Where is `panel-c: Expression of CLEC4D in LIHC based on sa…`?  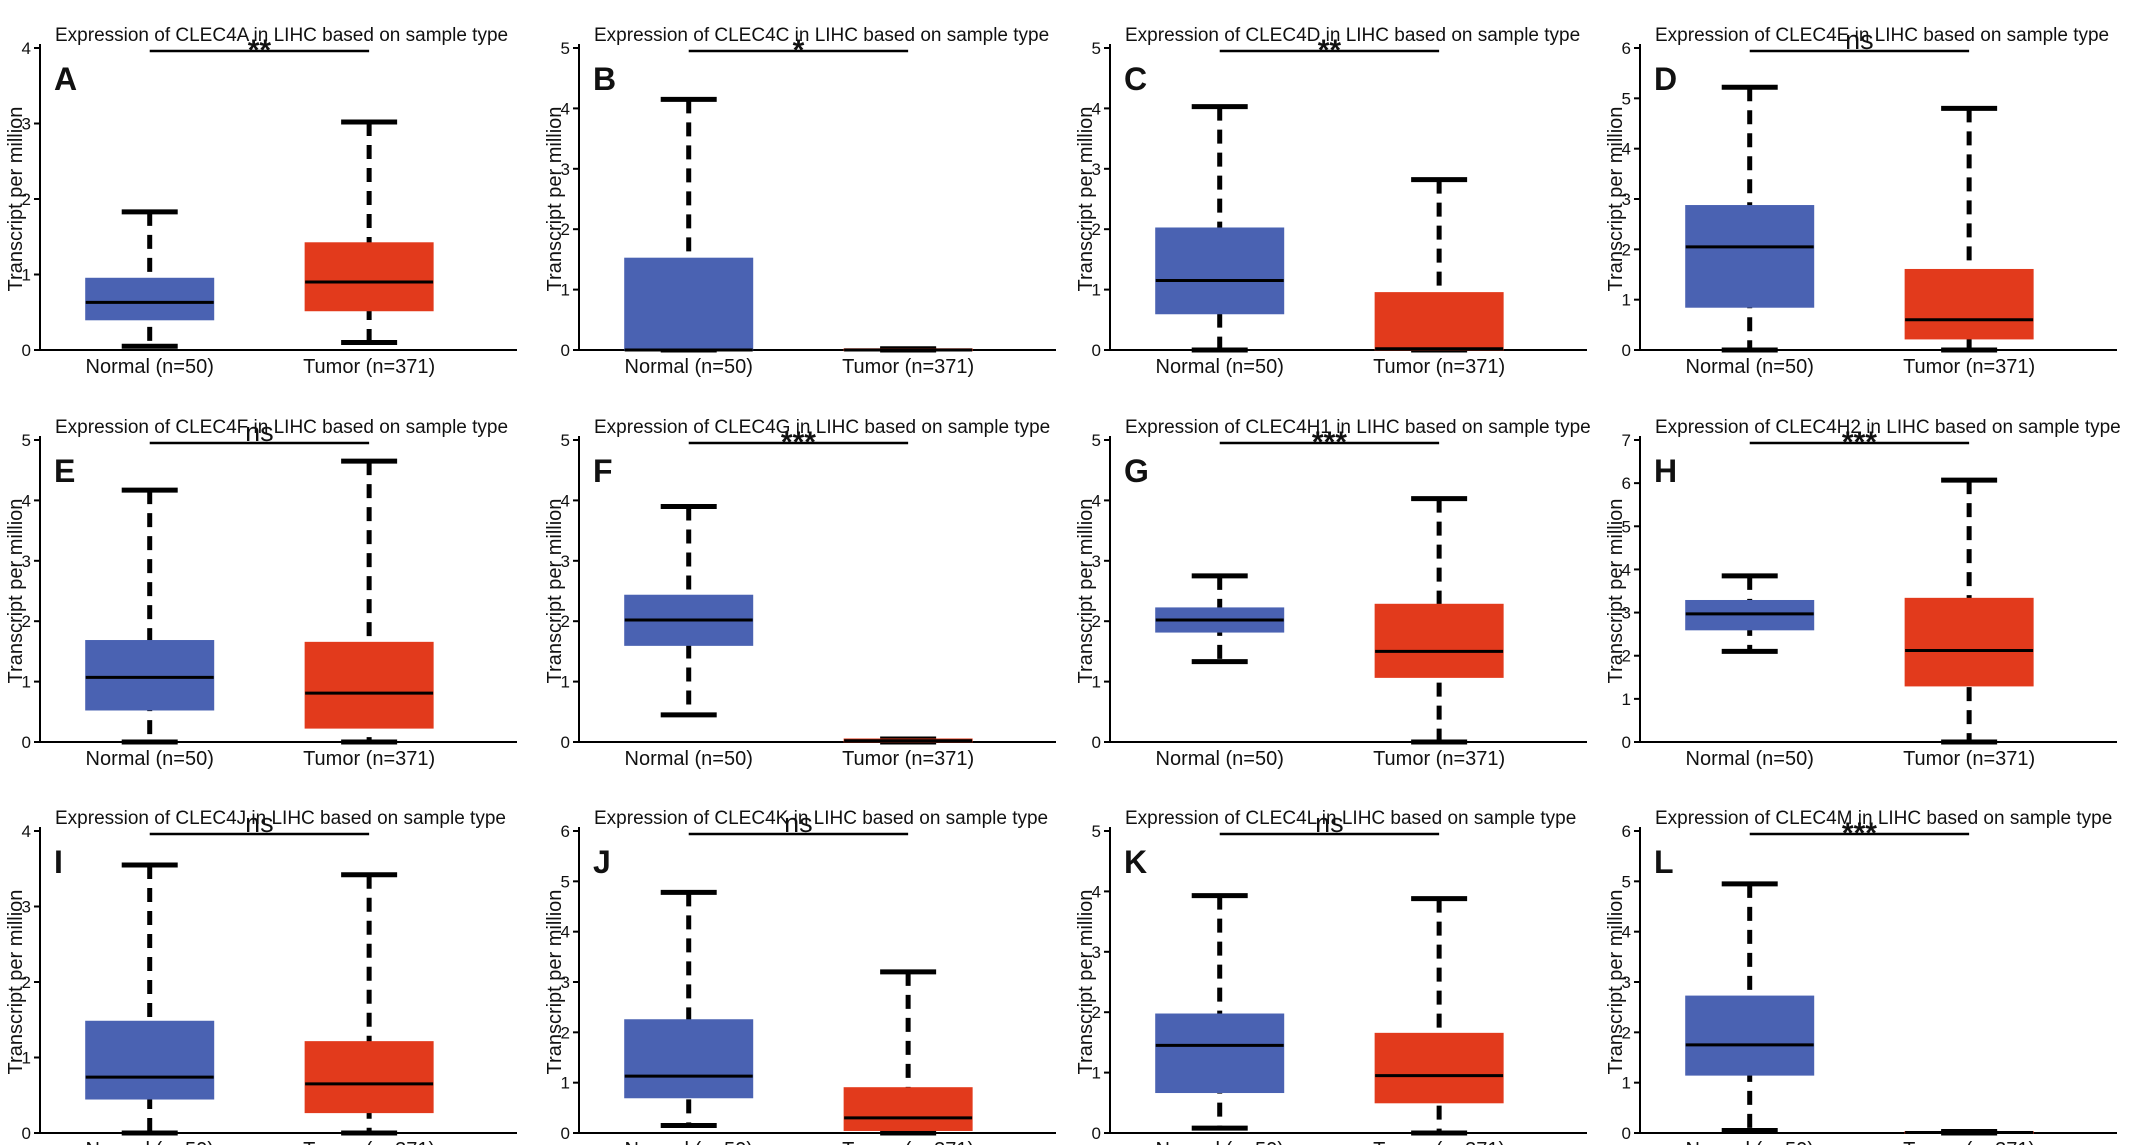
panel-c: Expression of CLEC4D in LIHC based on sa… is located at coordinates (1331, 201).